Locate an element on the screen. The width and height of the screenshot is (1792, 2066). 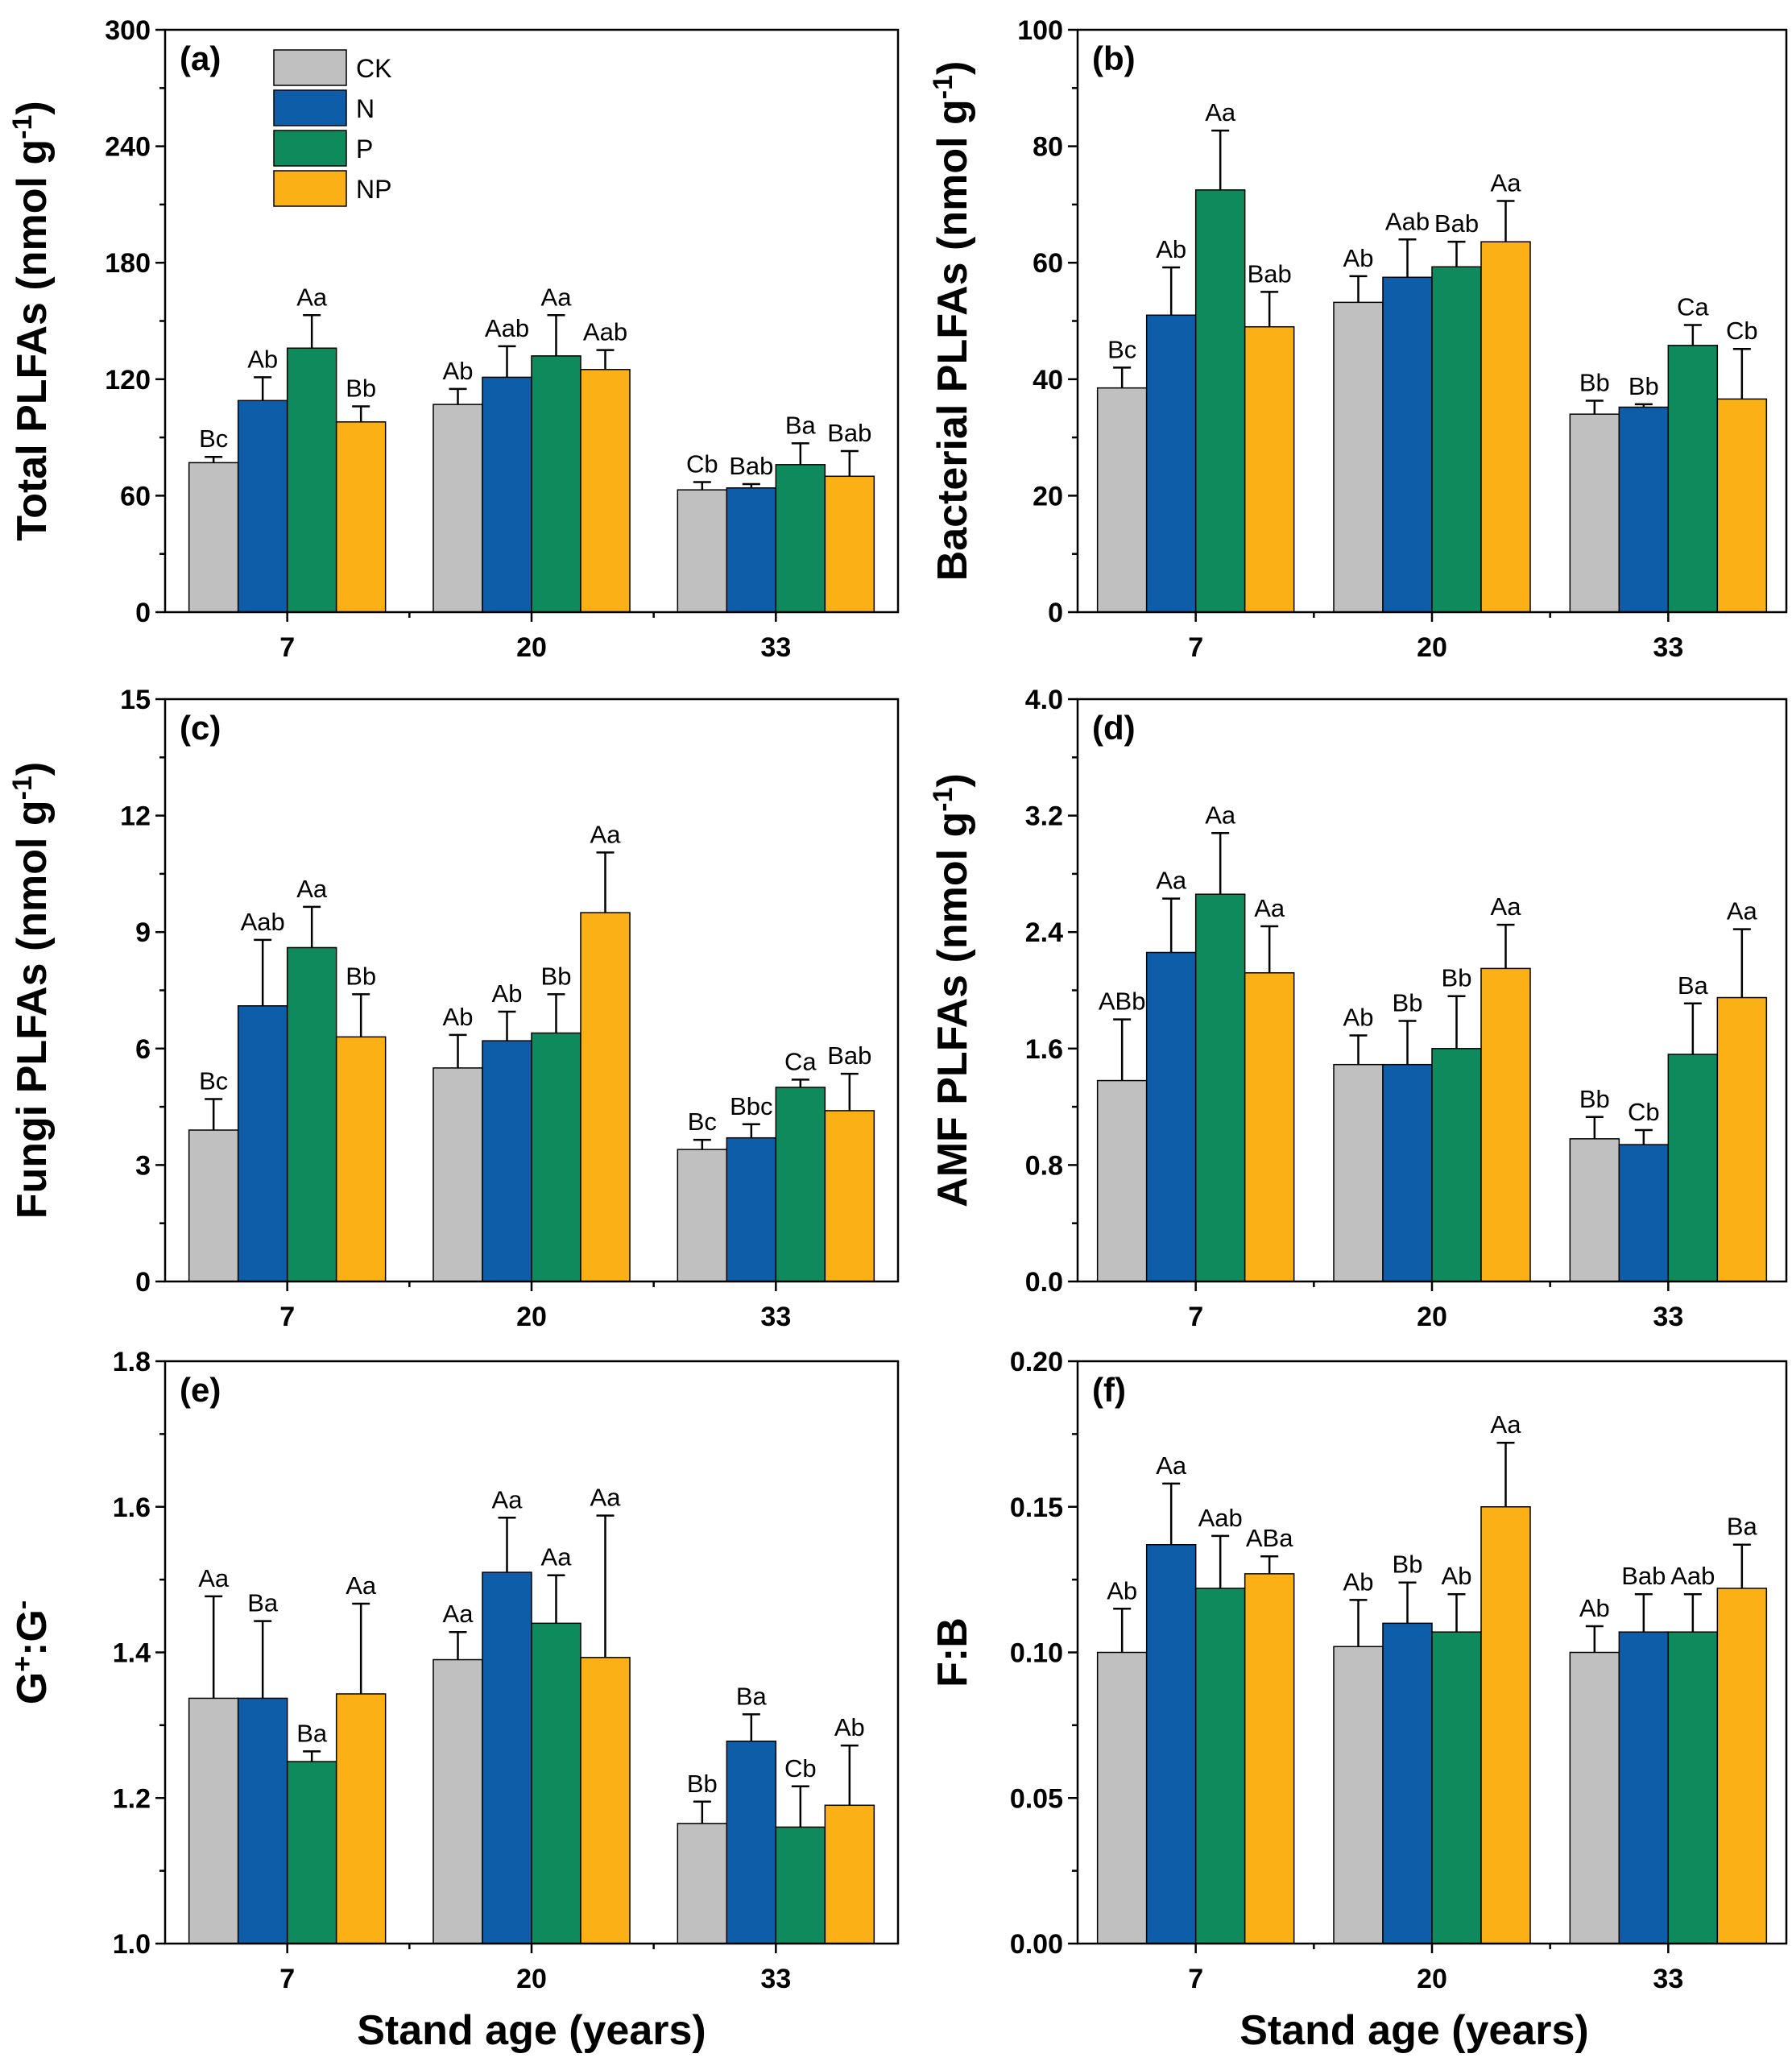
y-tick-label: 40 is located at coordinates (1048, 380).